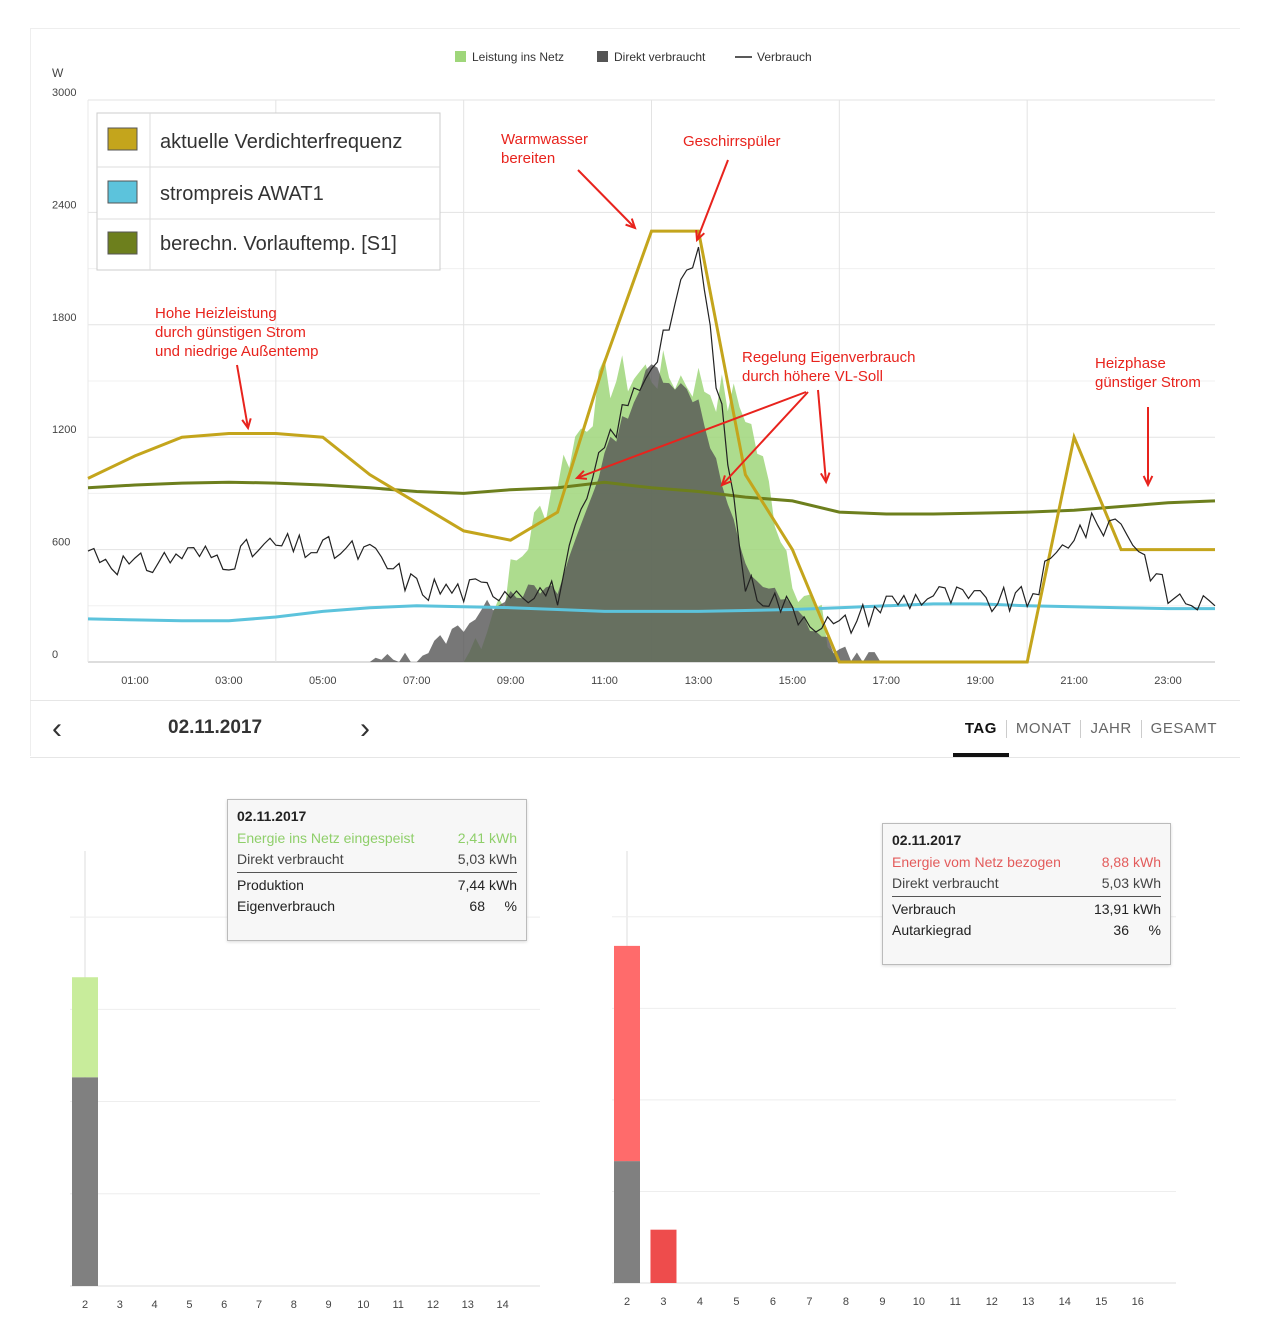  I want to click on overlay-label-price: strompreis AWAT1, so click(242, 194).